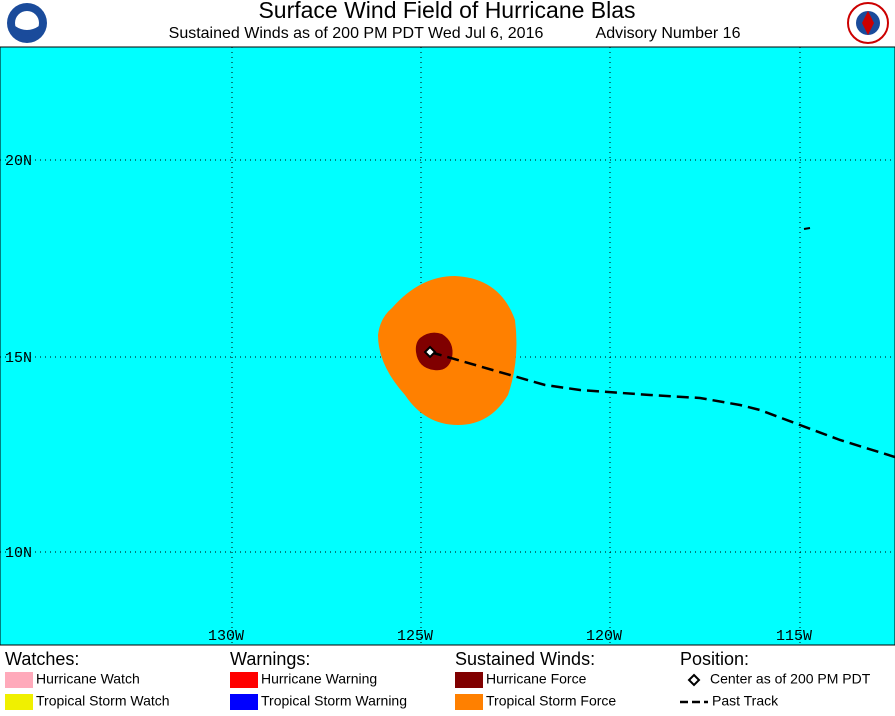  What do you see at coordinates (794, 636) in the screenshot?
I see `lon-label: 115W` at bounding box center [794, 636].